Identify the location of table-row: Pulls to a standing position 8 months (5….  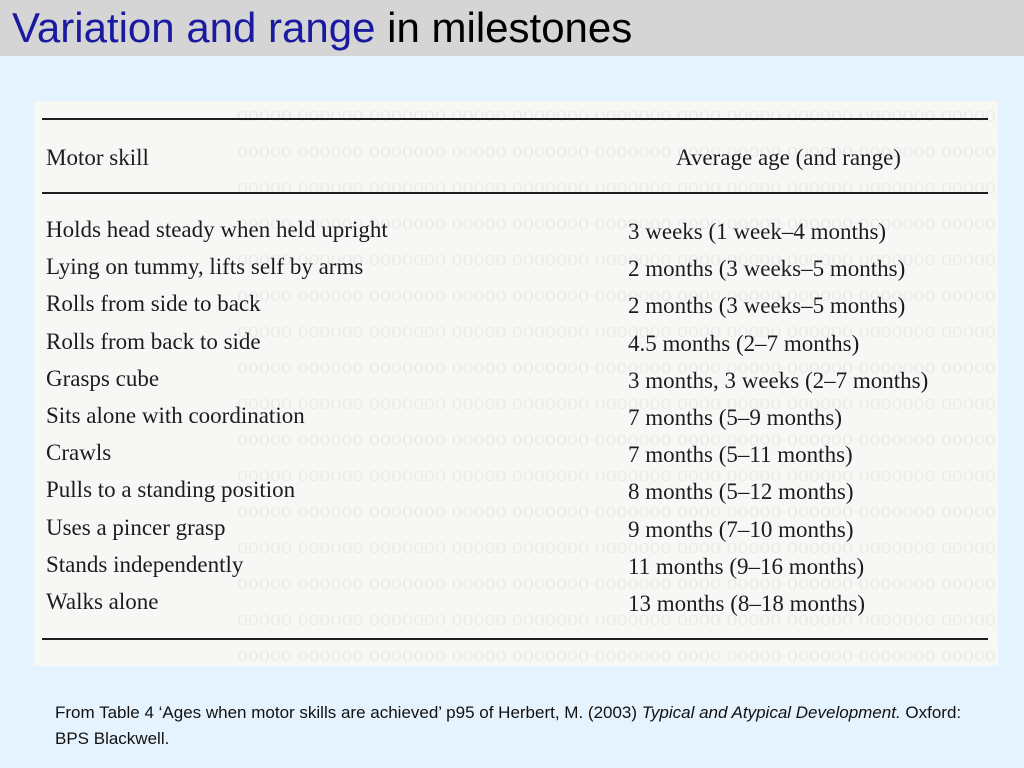
(516, 493).